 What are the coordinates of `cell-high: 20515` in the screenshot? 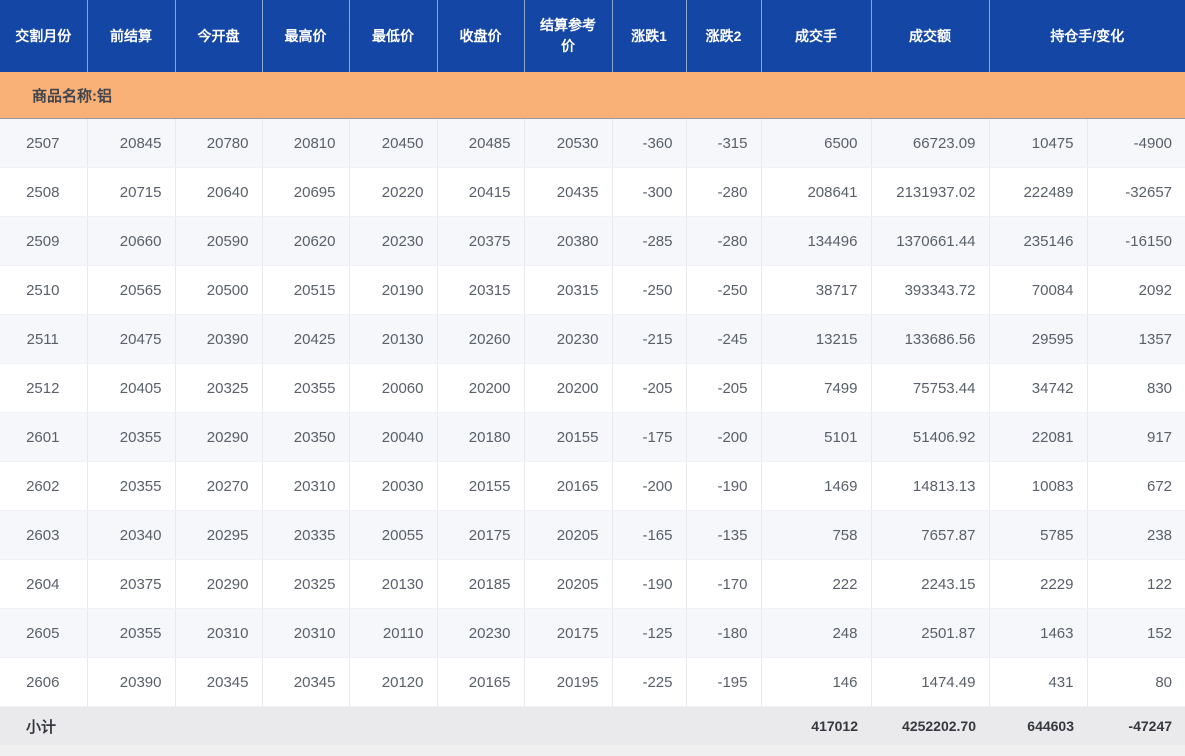 It's located at (306, 290).